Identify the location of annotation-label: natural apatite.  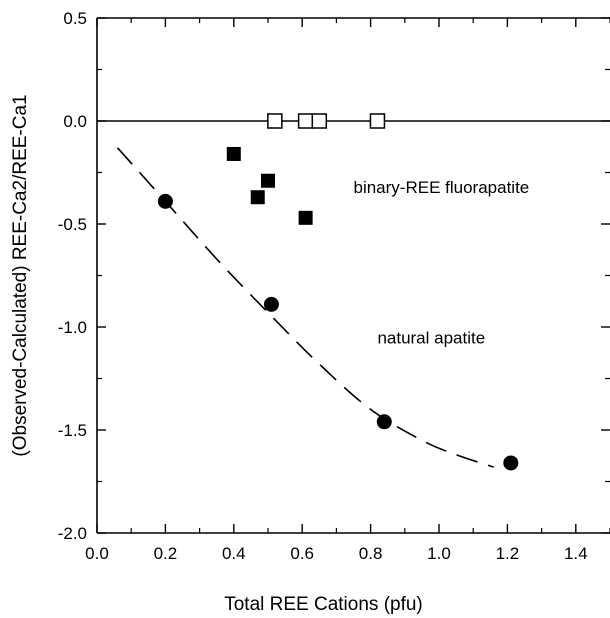
(431, 337).